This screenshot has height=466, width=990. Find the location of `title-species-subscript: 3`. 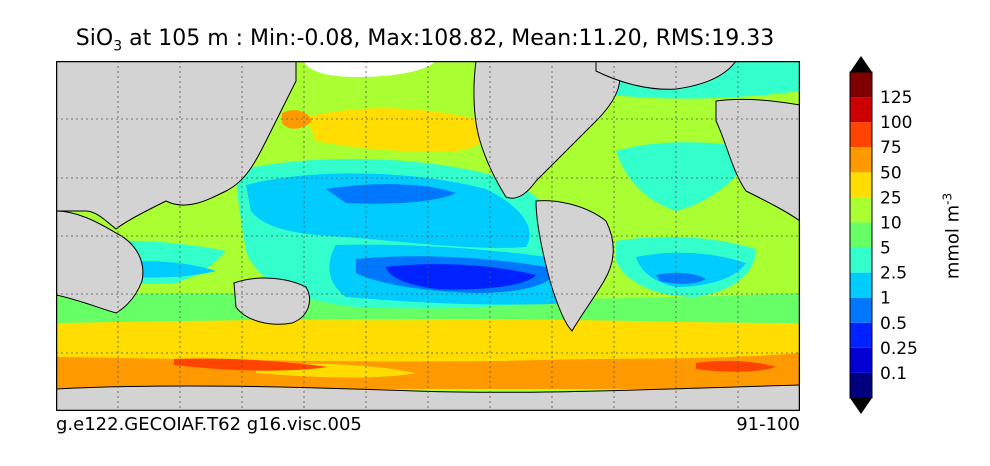

title-species-subscript: 3 is located at coordinates (118, 46).